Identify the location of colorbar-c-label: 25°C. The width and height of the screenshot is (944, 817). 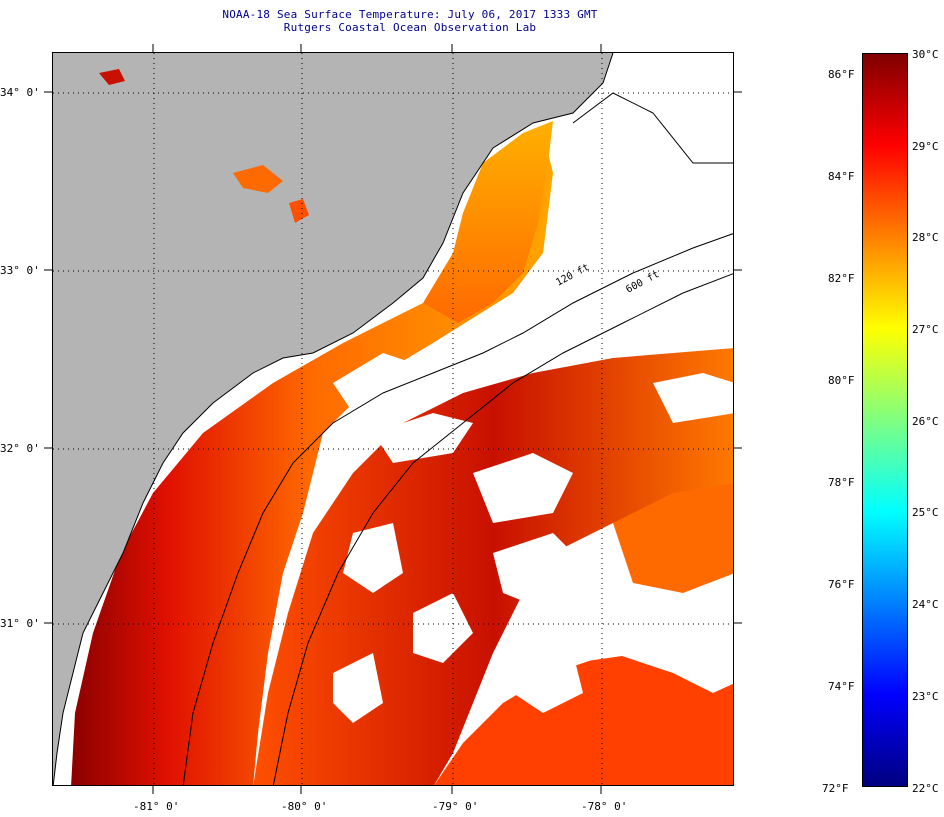
(925, 512).